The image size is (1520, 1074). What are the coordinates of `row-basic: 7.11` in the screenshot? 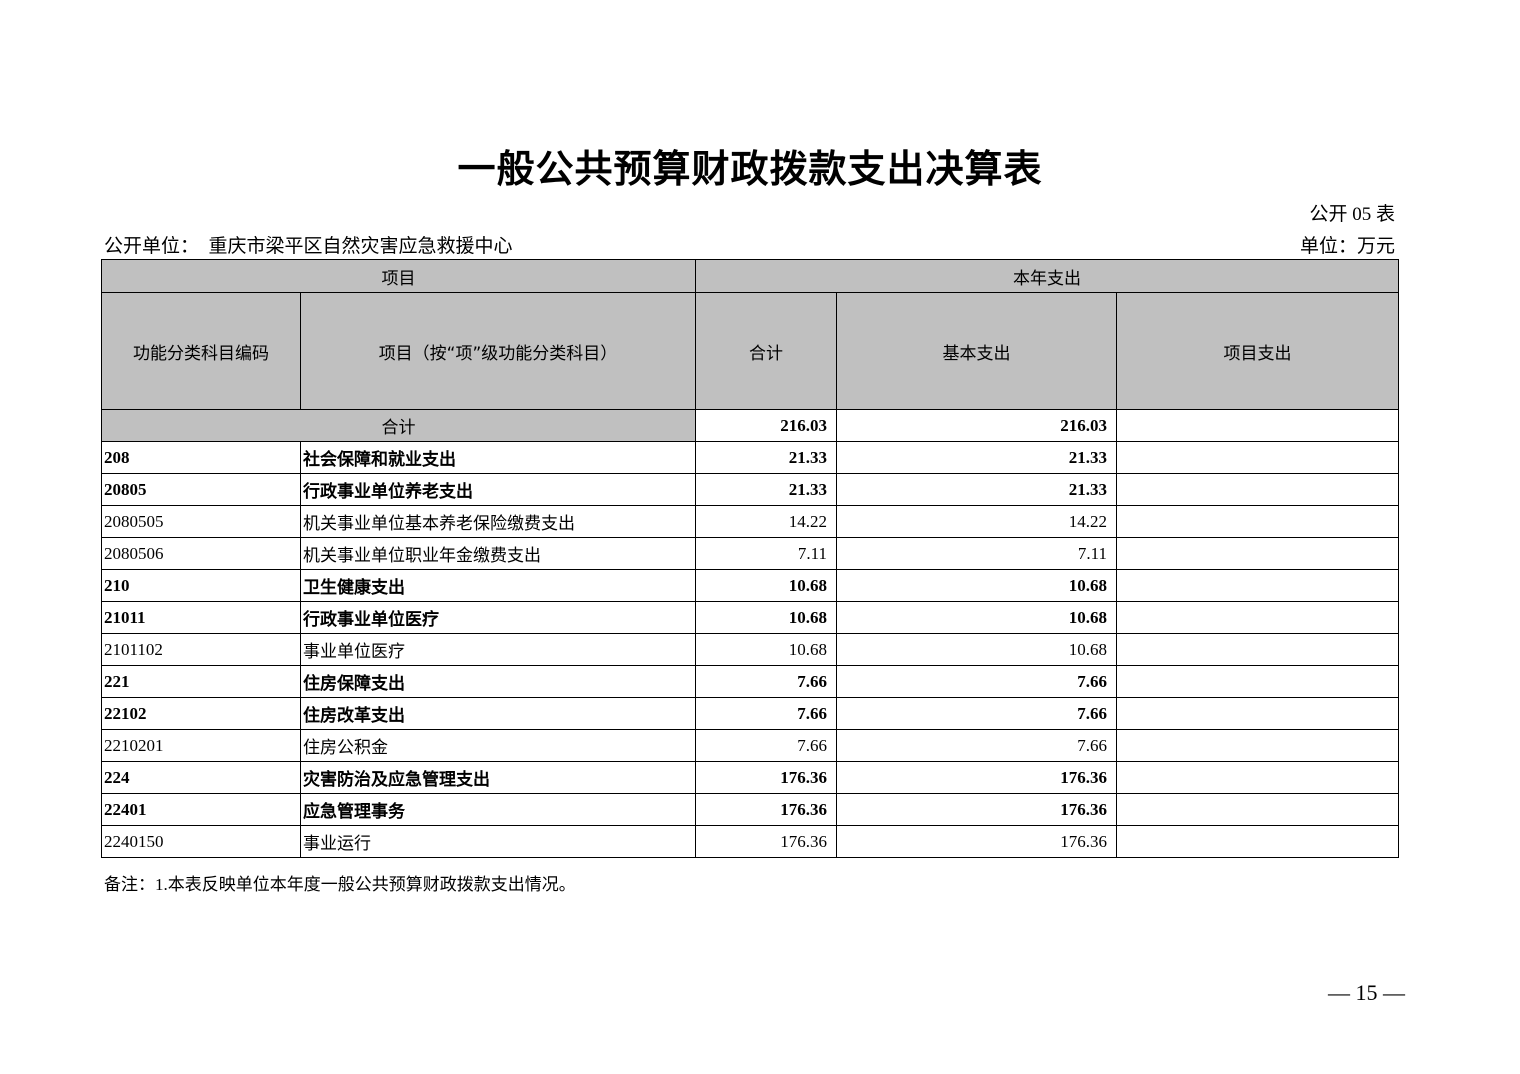 It's located at (976, 553).